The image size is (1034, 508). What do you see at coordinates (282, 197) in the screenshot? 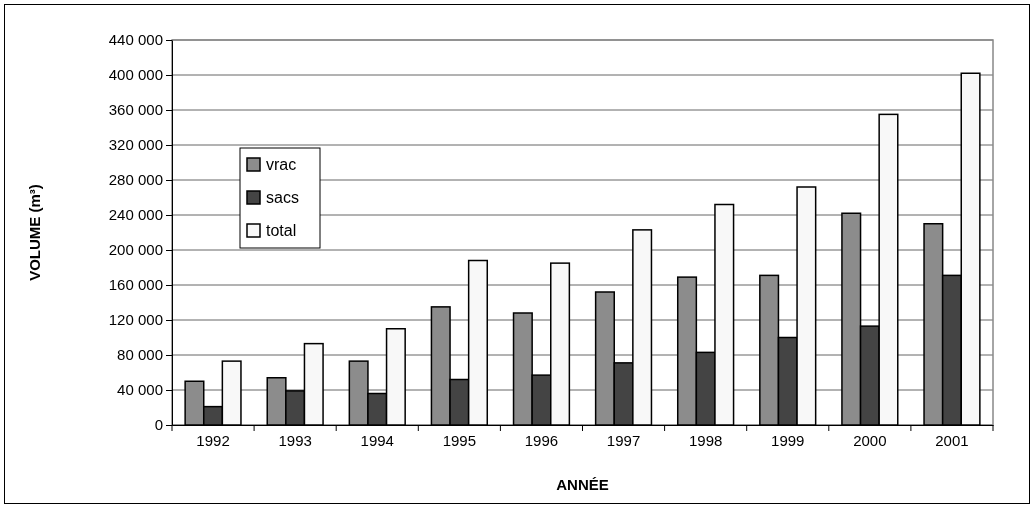
I see `legend-label: sacs` at bounding box center [282, 197].